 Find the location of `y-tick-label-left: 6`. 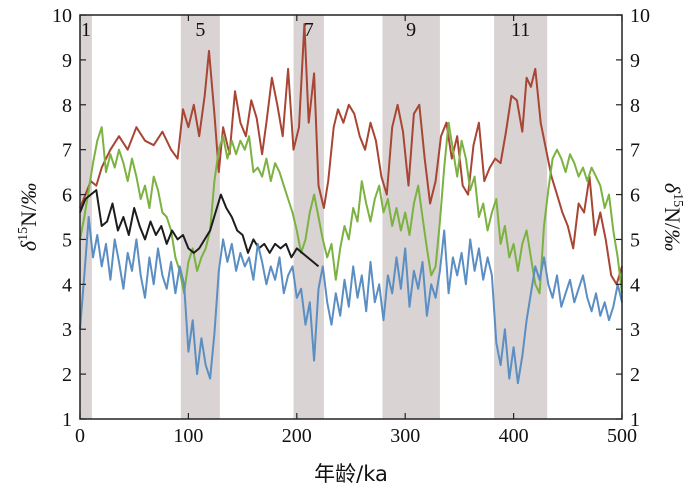

y-tick-label-left: 6 is located at coordinates (67, 196).